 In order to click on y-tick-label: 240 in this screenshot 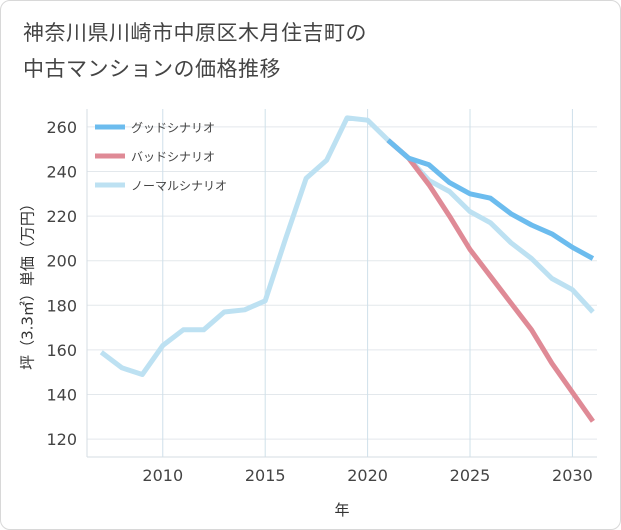, I will do `click(61, 171)`.